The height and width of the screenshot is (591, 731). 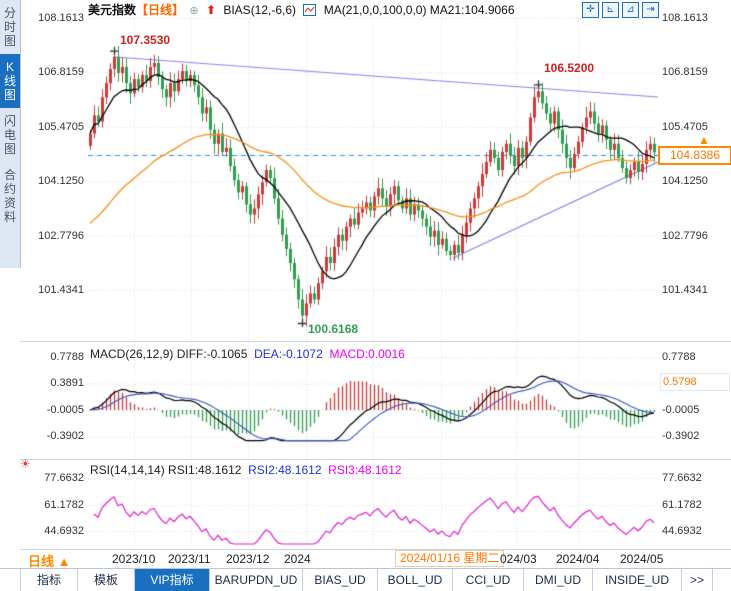 I want to click on x-axis-label: 2024/05, so click(x=642, y=559).